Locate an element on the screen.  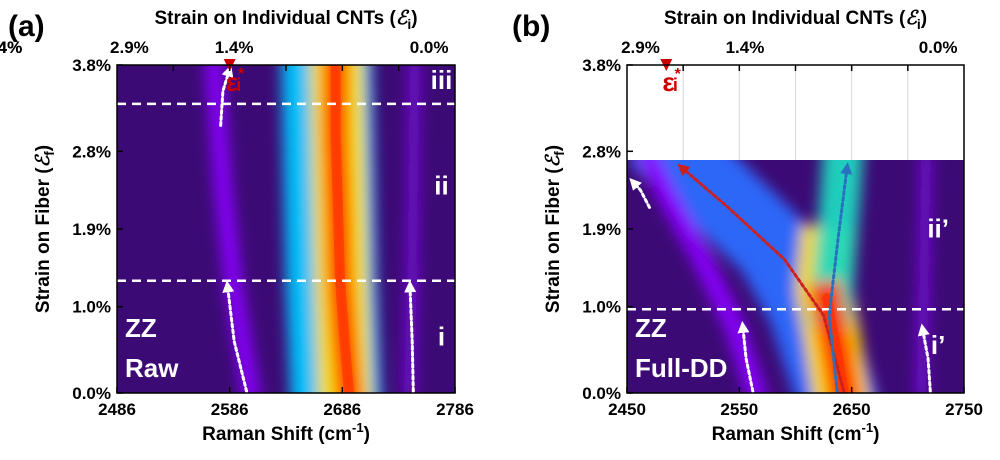
corner-label: Raw is located at coordinates (152, 368).